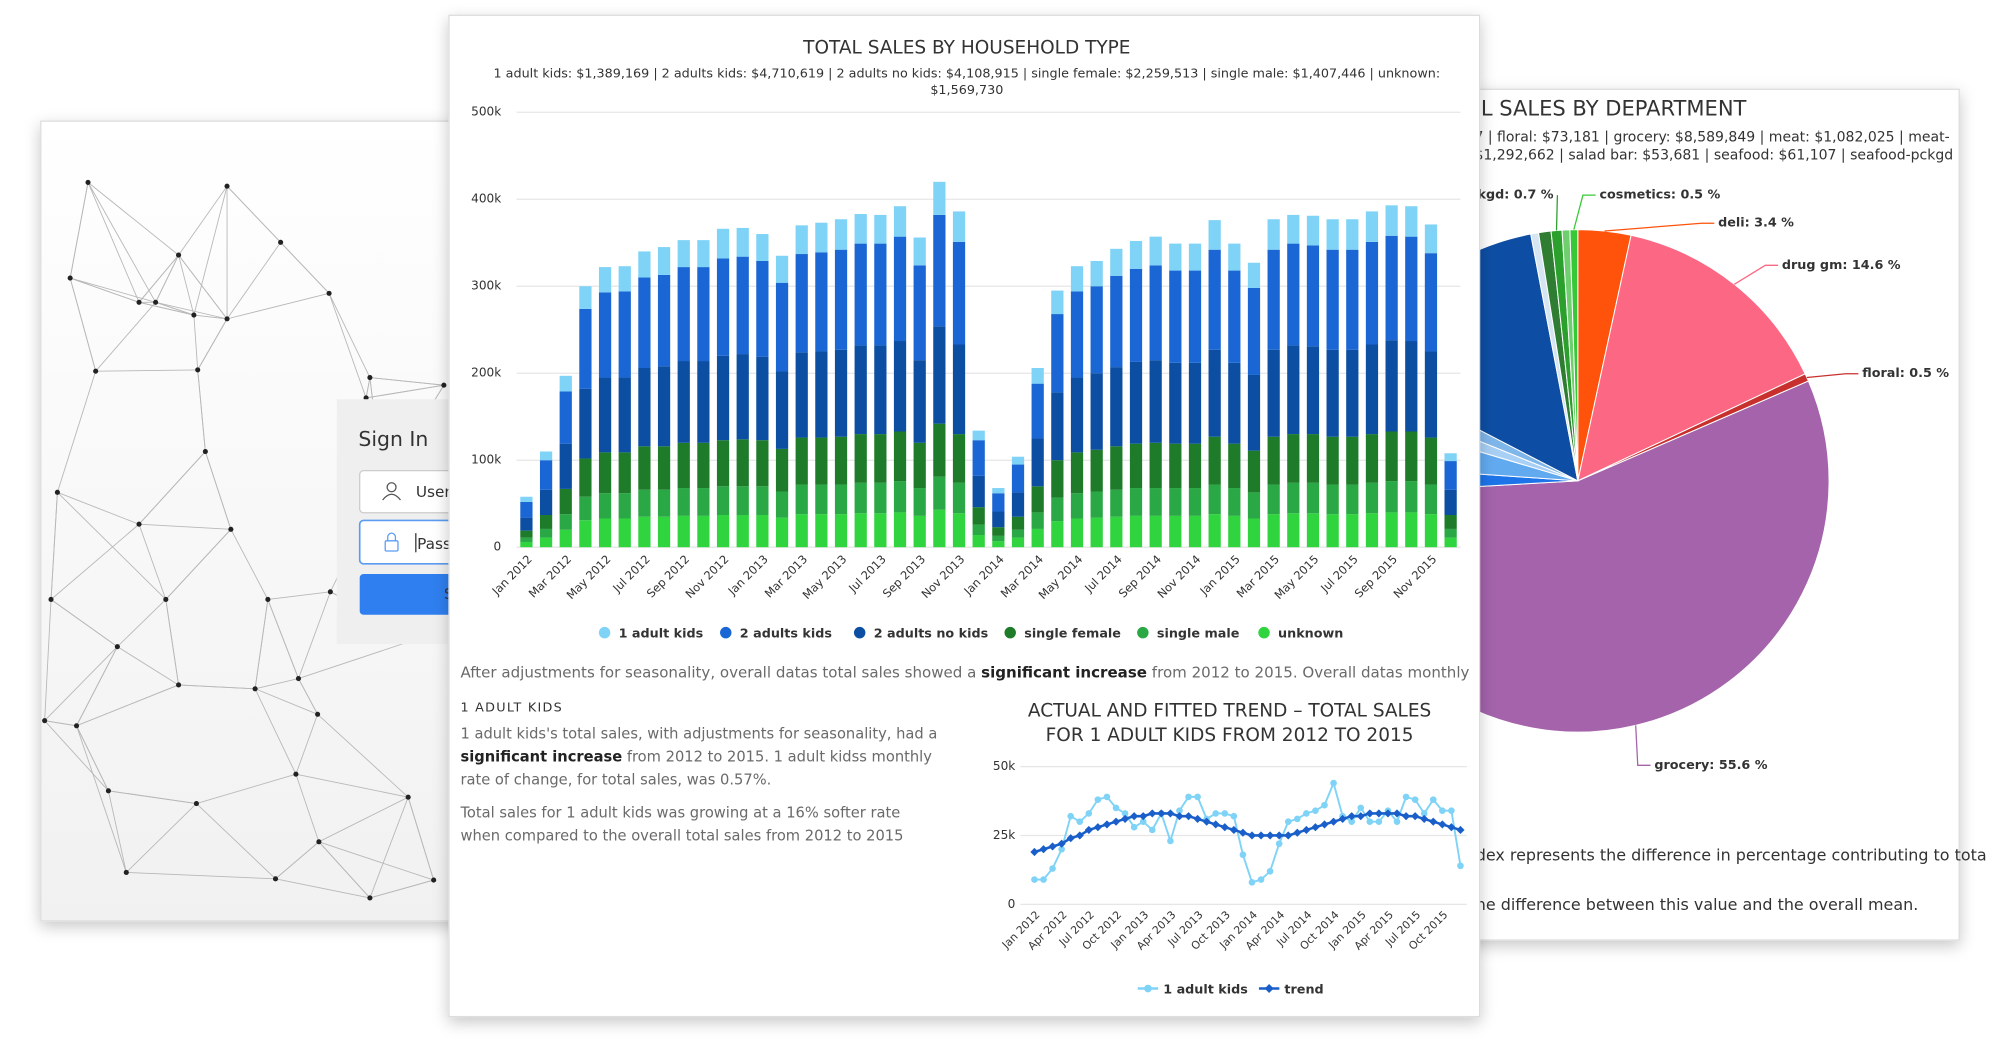 The image size is (2000, 1044). Describe the element at coordinates (486, 373) in the screenshot. I see `y-tick-label: 200k` at that location.